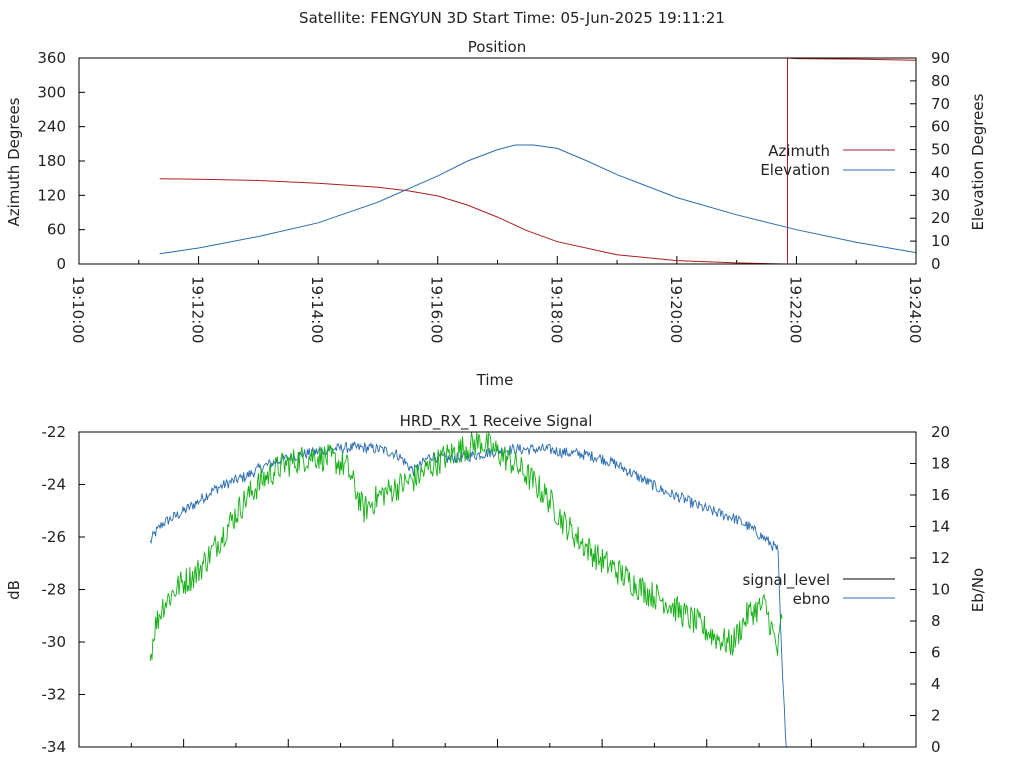  Describe the element at coordinates (54, 695) in the screenshot. I see `db-tick-label: -32` at that location.